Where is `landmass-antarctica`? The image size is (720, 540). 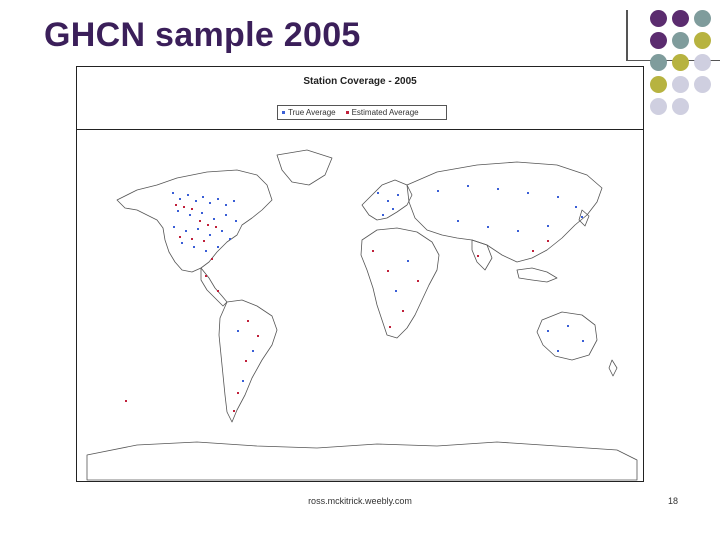 landmass-antarctica is located at coordinates (362, 461).